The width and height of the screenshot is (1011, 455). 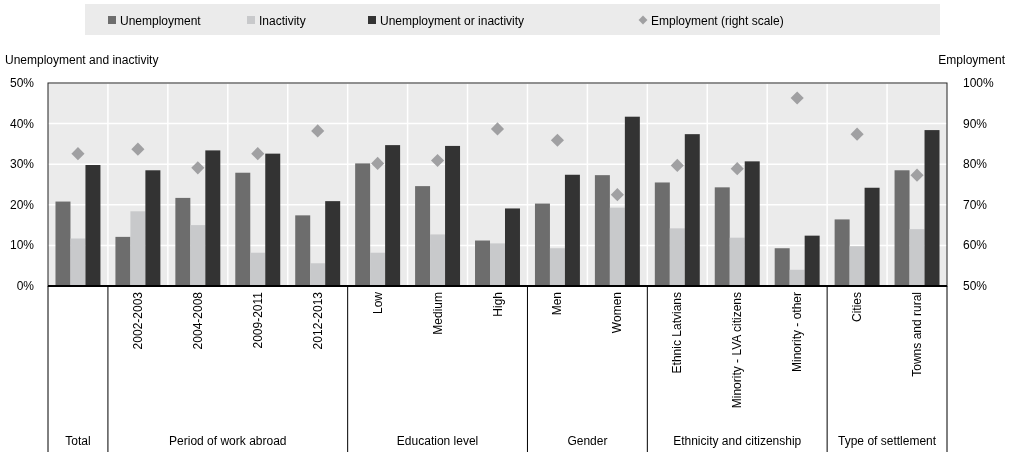 What do you see at coordinates (677, 333) in the screenshot?
I see `x-tick-label: Ethnic Latvians` at bounding box center [677, 333].